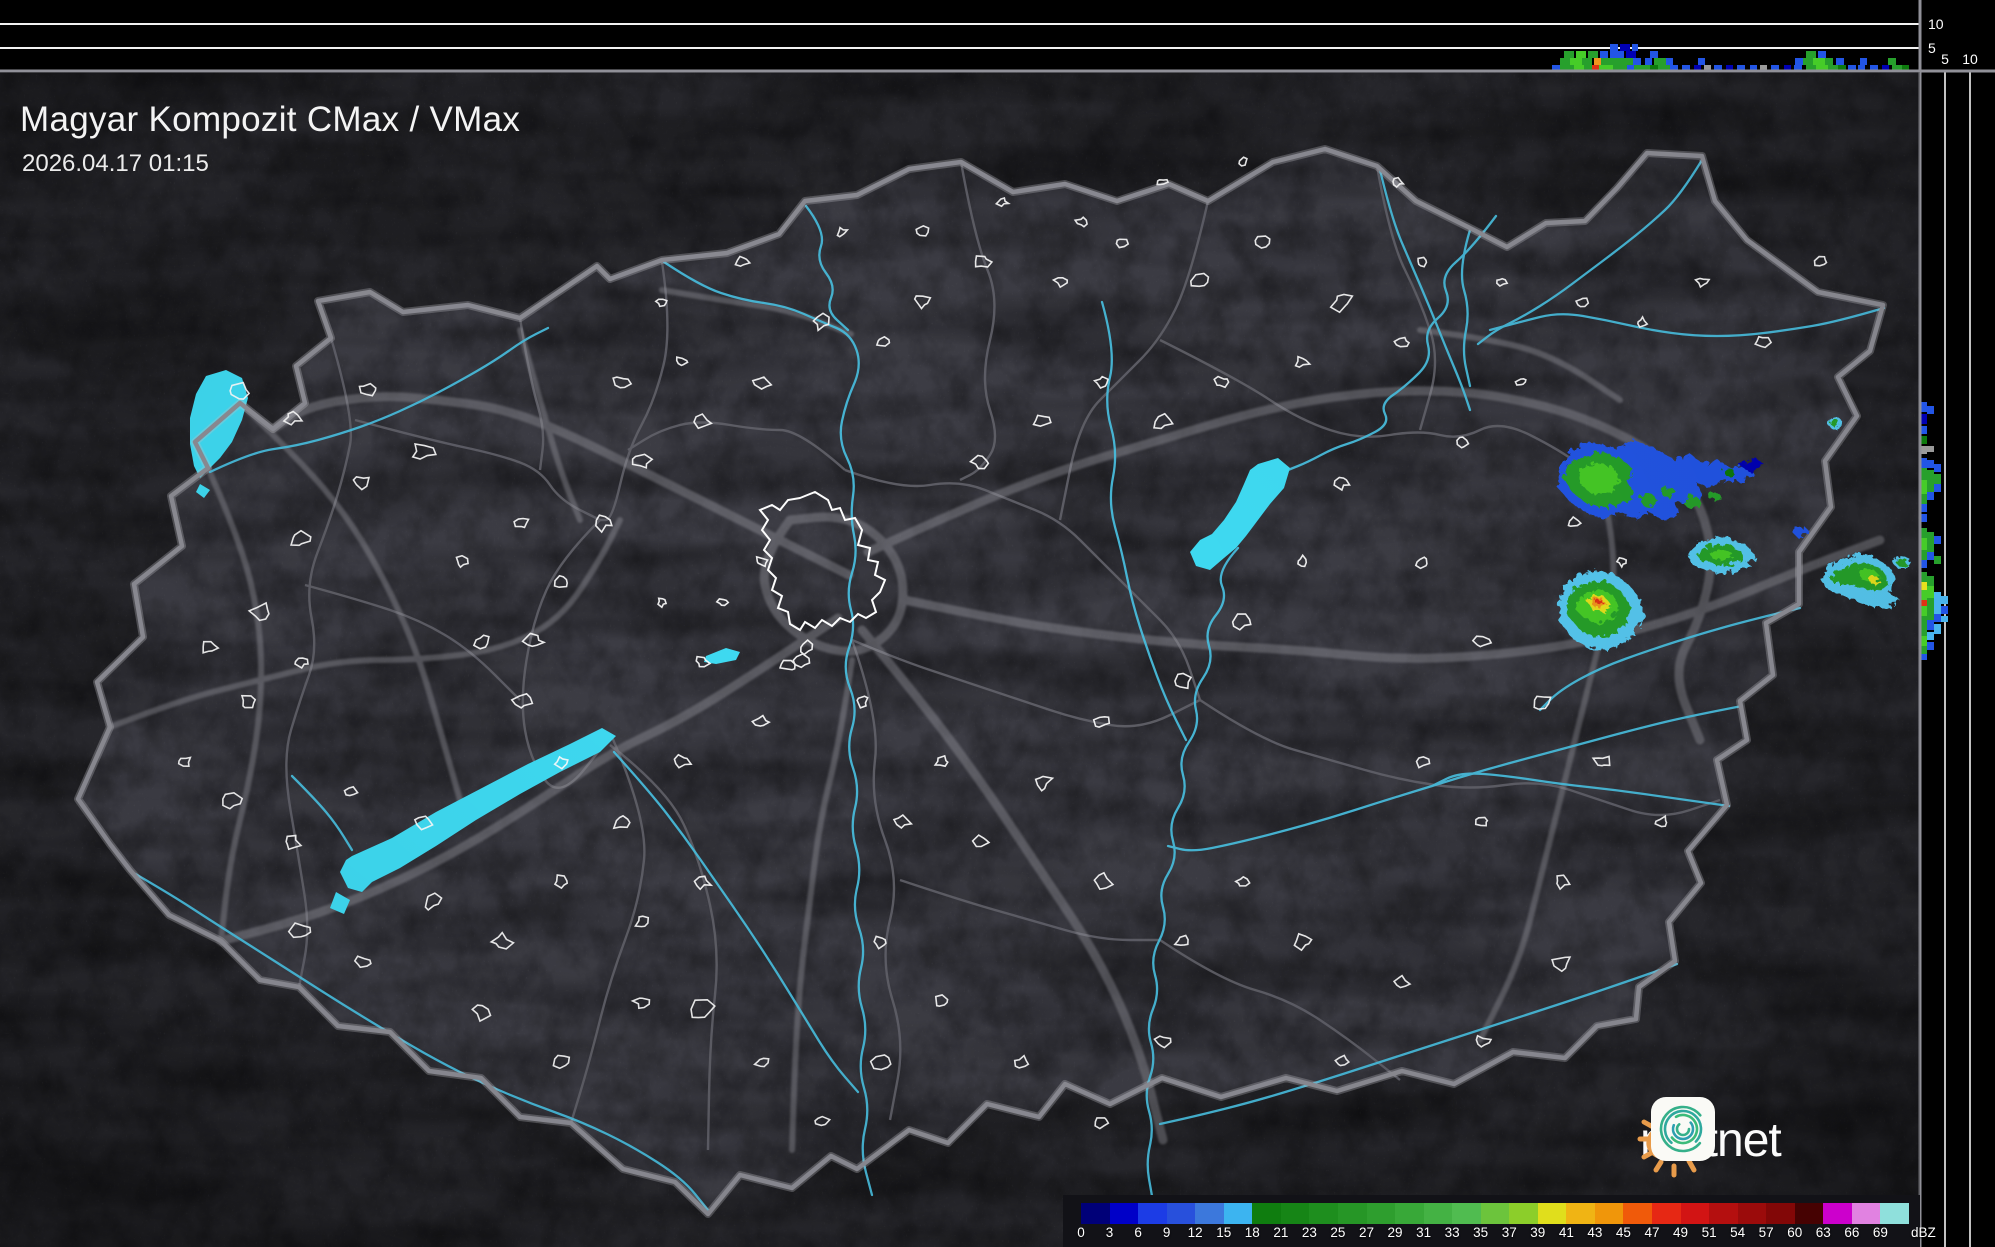  What do you see at coordinates (1923, 1232) in the screenshot?
I see `dbz-unit-label: dBZ` at bounding box center [1923, 1232].